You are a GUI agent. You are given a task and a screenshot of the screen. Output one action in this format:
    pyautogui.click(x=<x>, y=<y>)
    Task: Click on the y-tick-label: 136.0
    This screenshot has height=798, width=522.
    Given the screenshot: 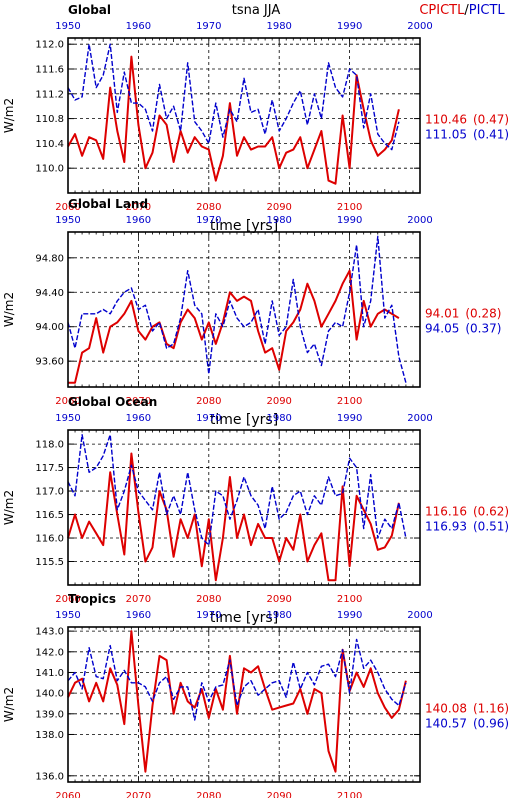 What is the action you would take?
    pyautogui.click(x=49, y=776)
    